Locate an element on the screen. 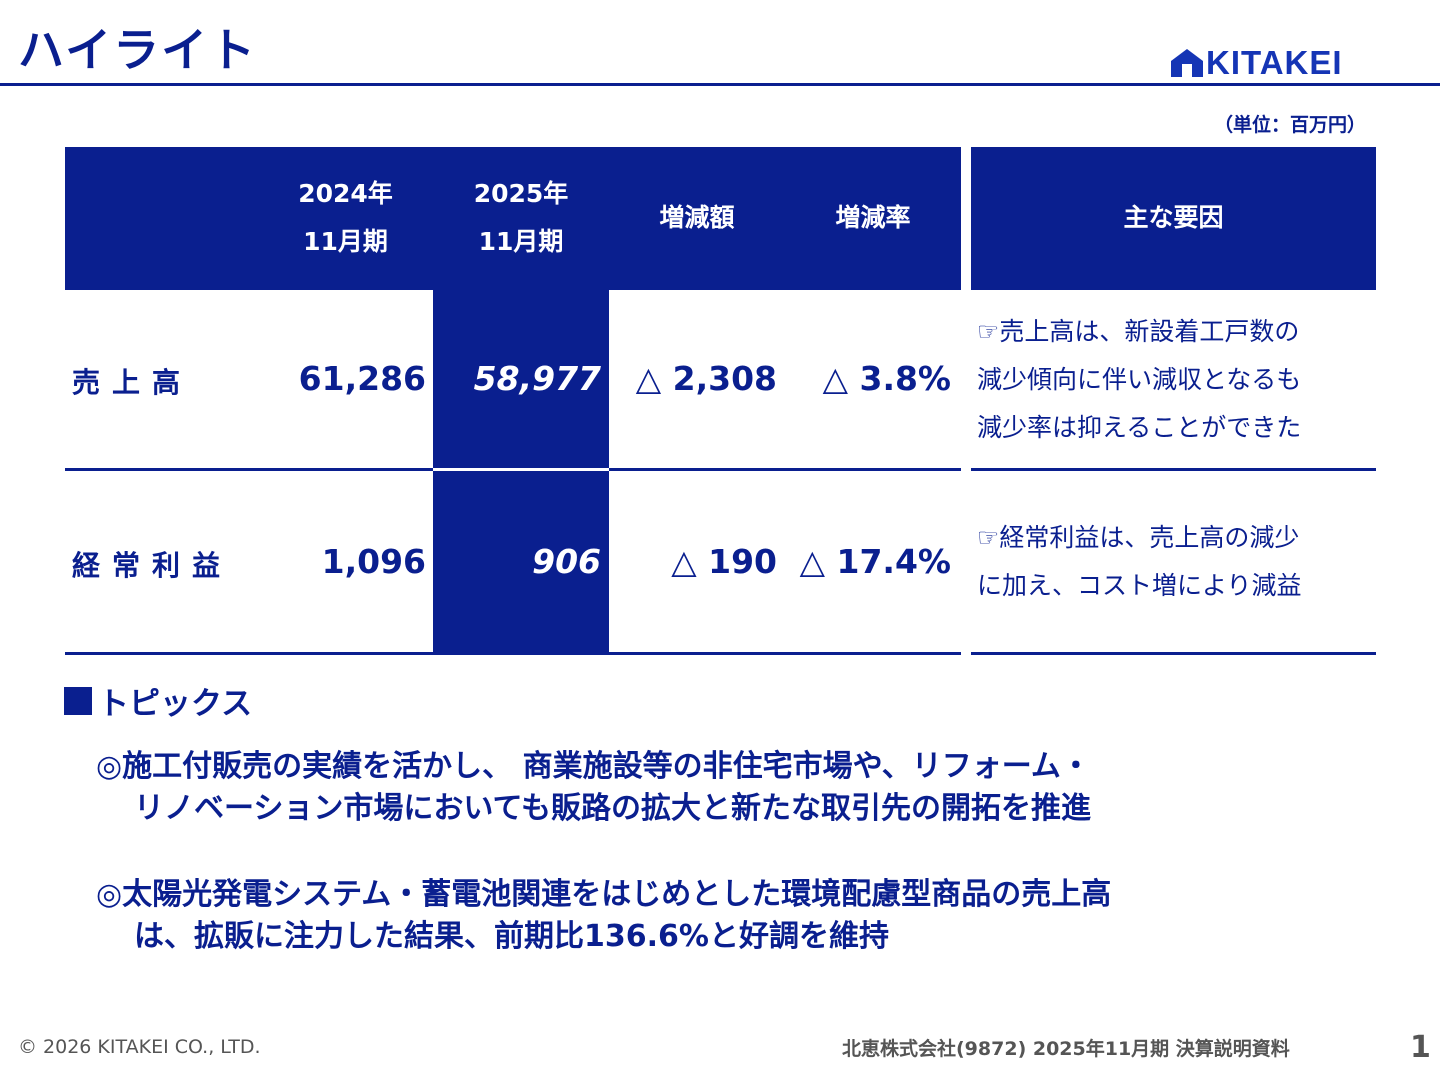 The image size is (1440, 1080). sales-prev: 61,286 is located at coordinates (362, 378).